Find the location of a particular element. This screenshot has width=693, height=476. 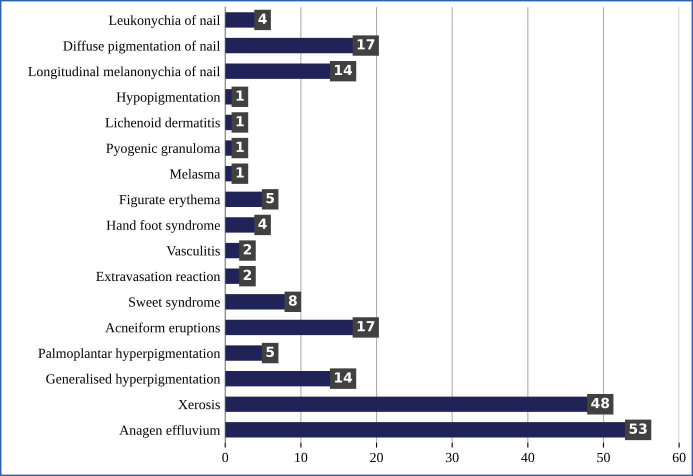

y-tick-label: Leukonychia of nail is located at coordinates (164, 21).